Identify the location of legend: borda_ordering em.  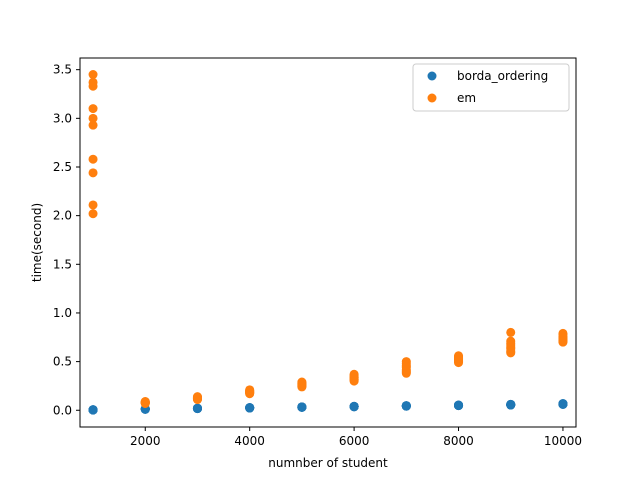
(491, 87).